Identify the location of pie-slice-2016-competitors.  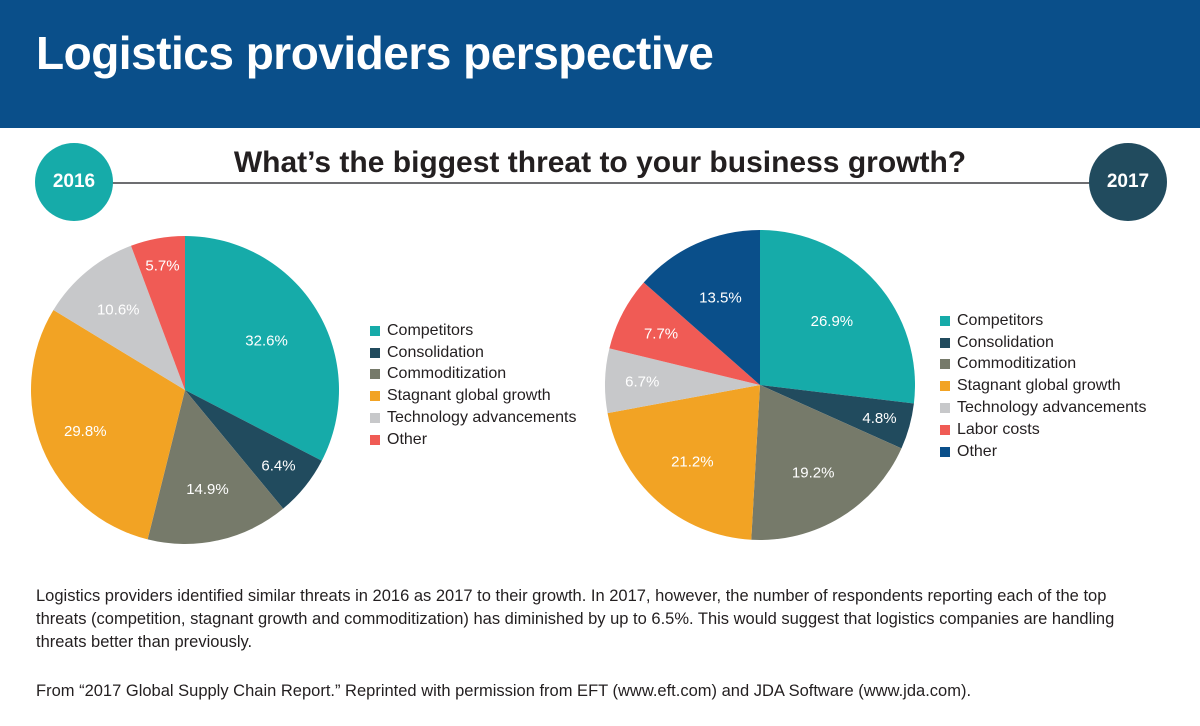
(262, 348).